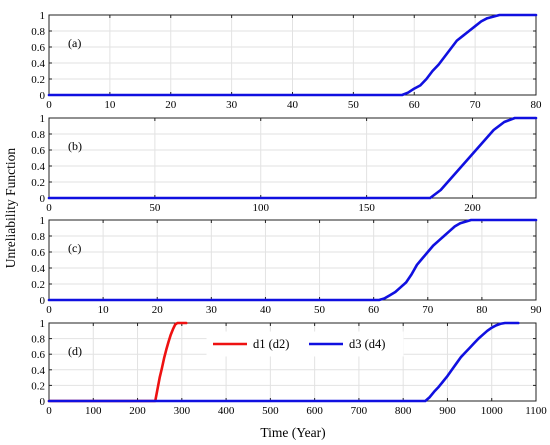 This screenshot has height=445, width=550. I want to click on legend-label: d3 (d4), so click(367, 344).